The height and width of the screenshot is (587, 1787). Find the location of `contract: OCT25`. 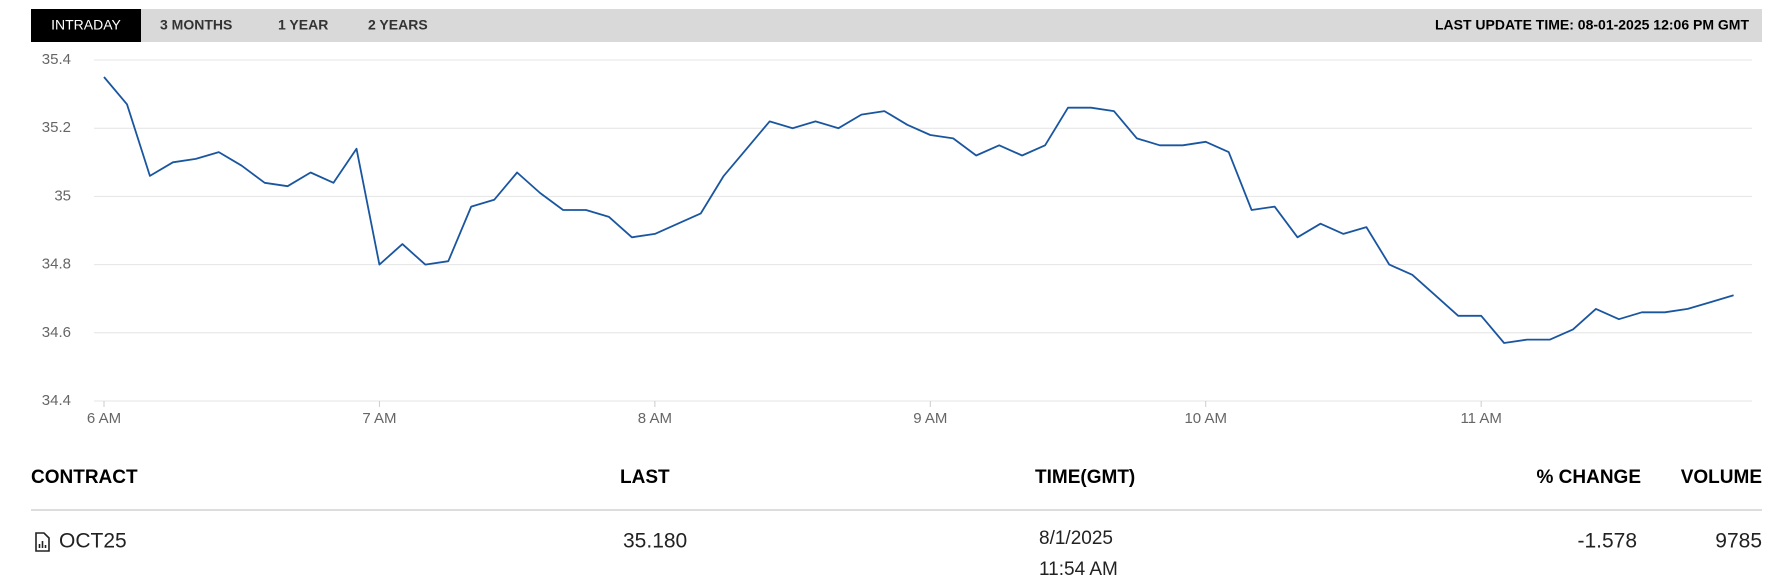

contract: OCT25 is located at coordinates (93, 541).